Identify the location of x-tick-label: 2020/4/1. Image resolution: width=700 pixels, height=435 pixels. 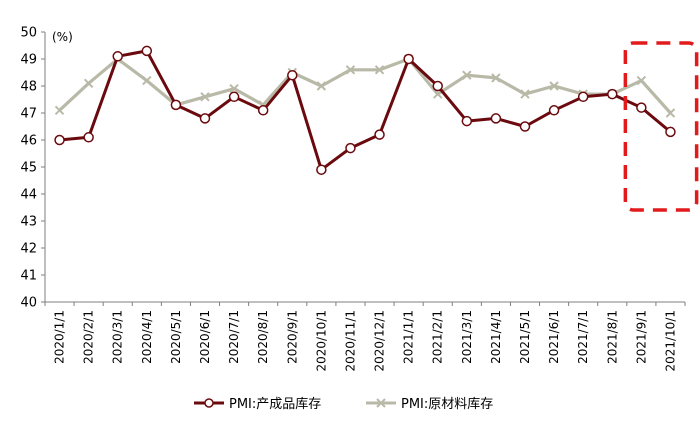
(147, 337).